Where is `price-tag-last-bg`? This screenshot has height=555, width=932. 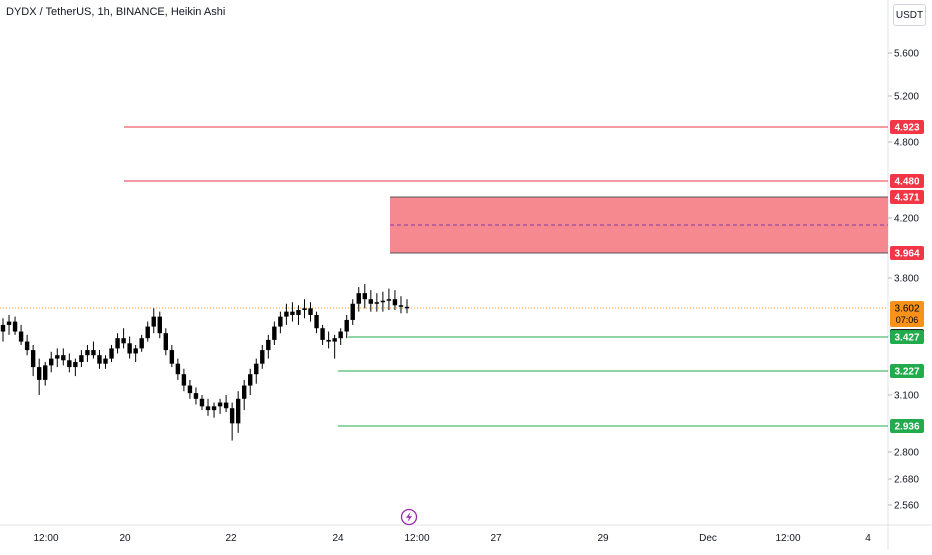
price-tag-last-bg is located at coordinates (907, 314).